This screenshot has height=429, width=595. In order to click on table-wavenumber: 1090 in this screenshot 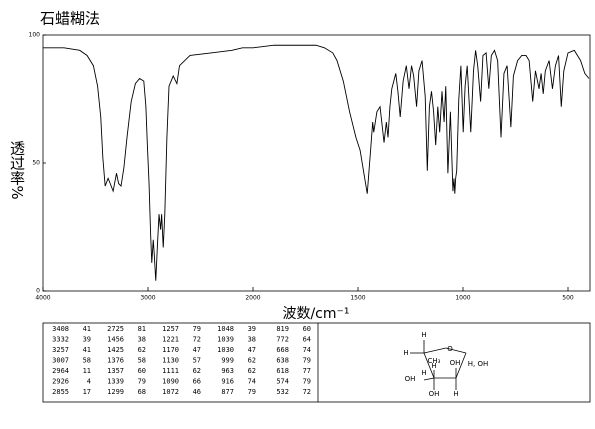, I will do `click(170, 382)`.